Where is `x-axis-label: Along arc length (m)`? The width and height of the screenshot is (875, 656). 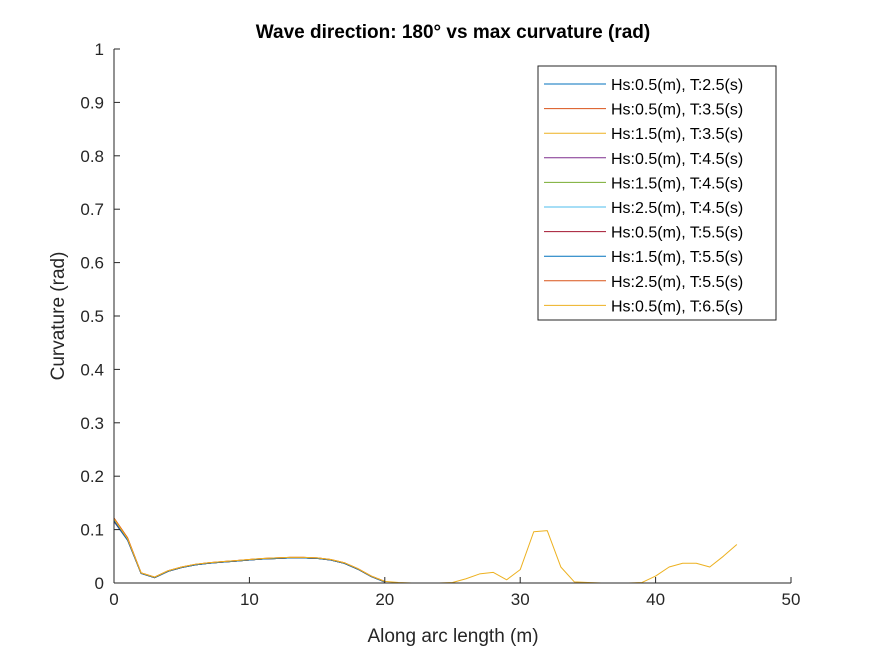
x-axis-label: Along arc length (m) is located at coordinates (452, 636).